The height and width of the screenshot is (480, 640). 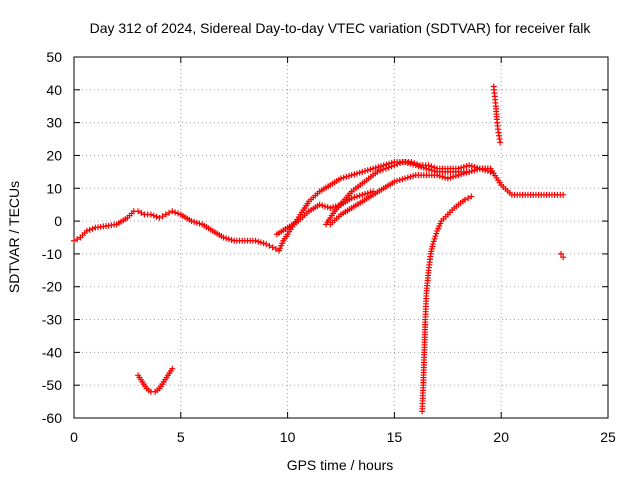 What do you see at coordinates (54, 90) in the screenshot?
I see `y-tick-label: 40` at bounding box center [54, 90].